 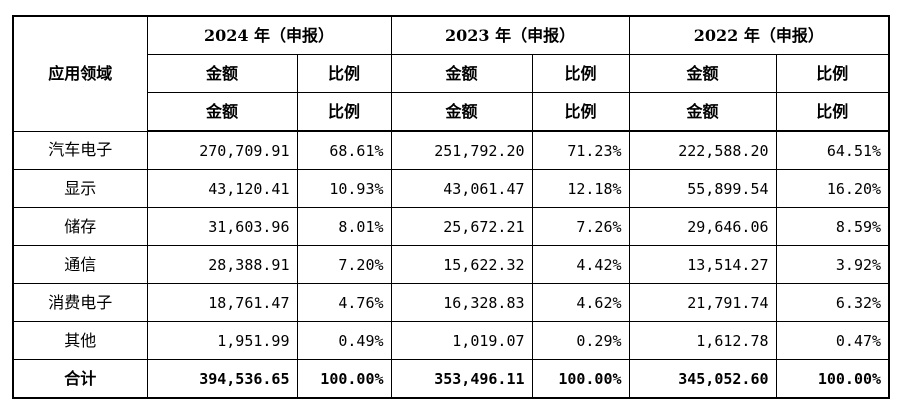 What do you see at coordinates (702, 150) in the screenshot?
I see `amount-cell: 222,588.20` at bounding box center [702, 150].